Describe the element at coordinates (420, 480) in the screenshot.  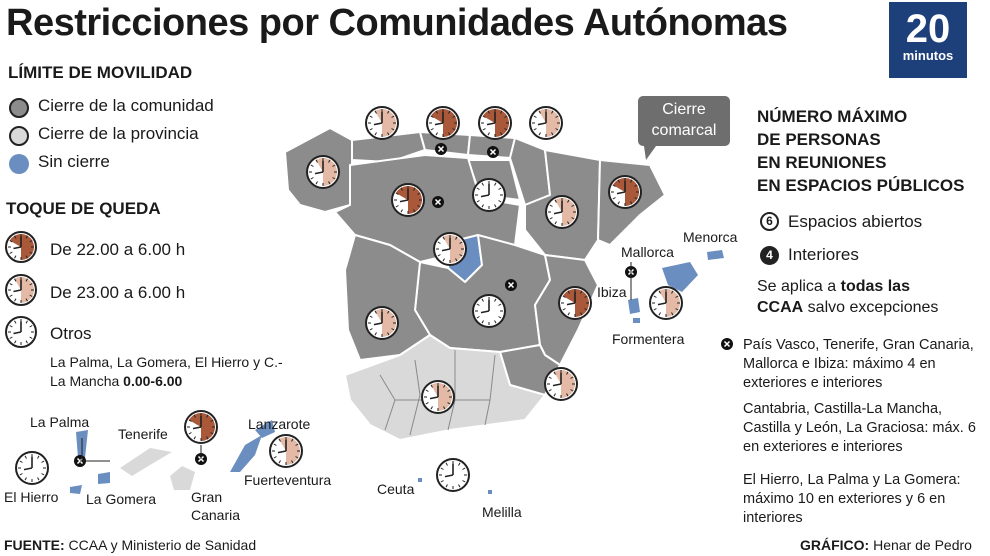
I see `ceuta-shape` at that location.